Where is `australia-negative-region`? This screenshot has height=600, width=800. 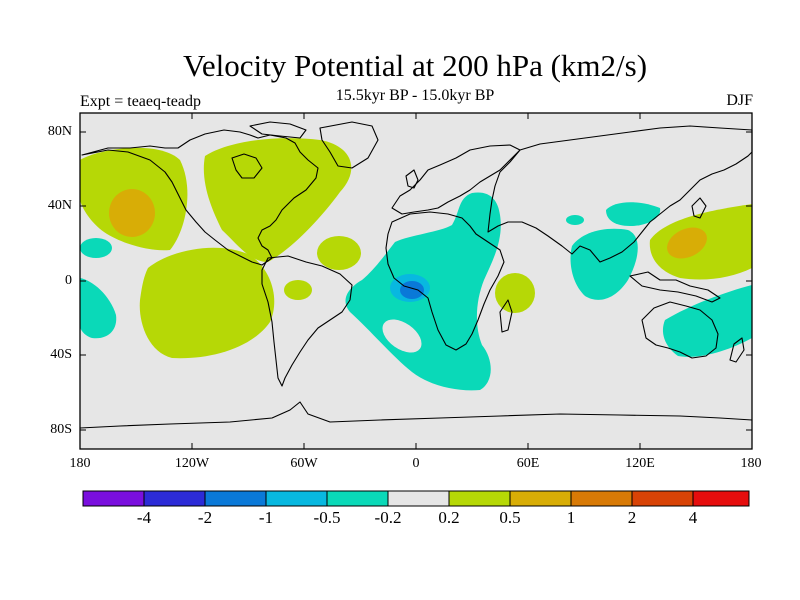 australia-negative-region is located at coordinates (707, 321).